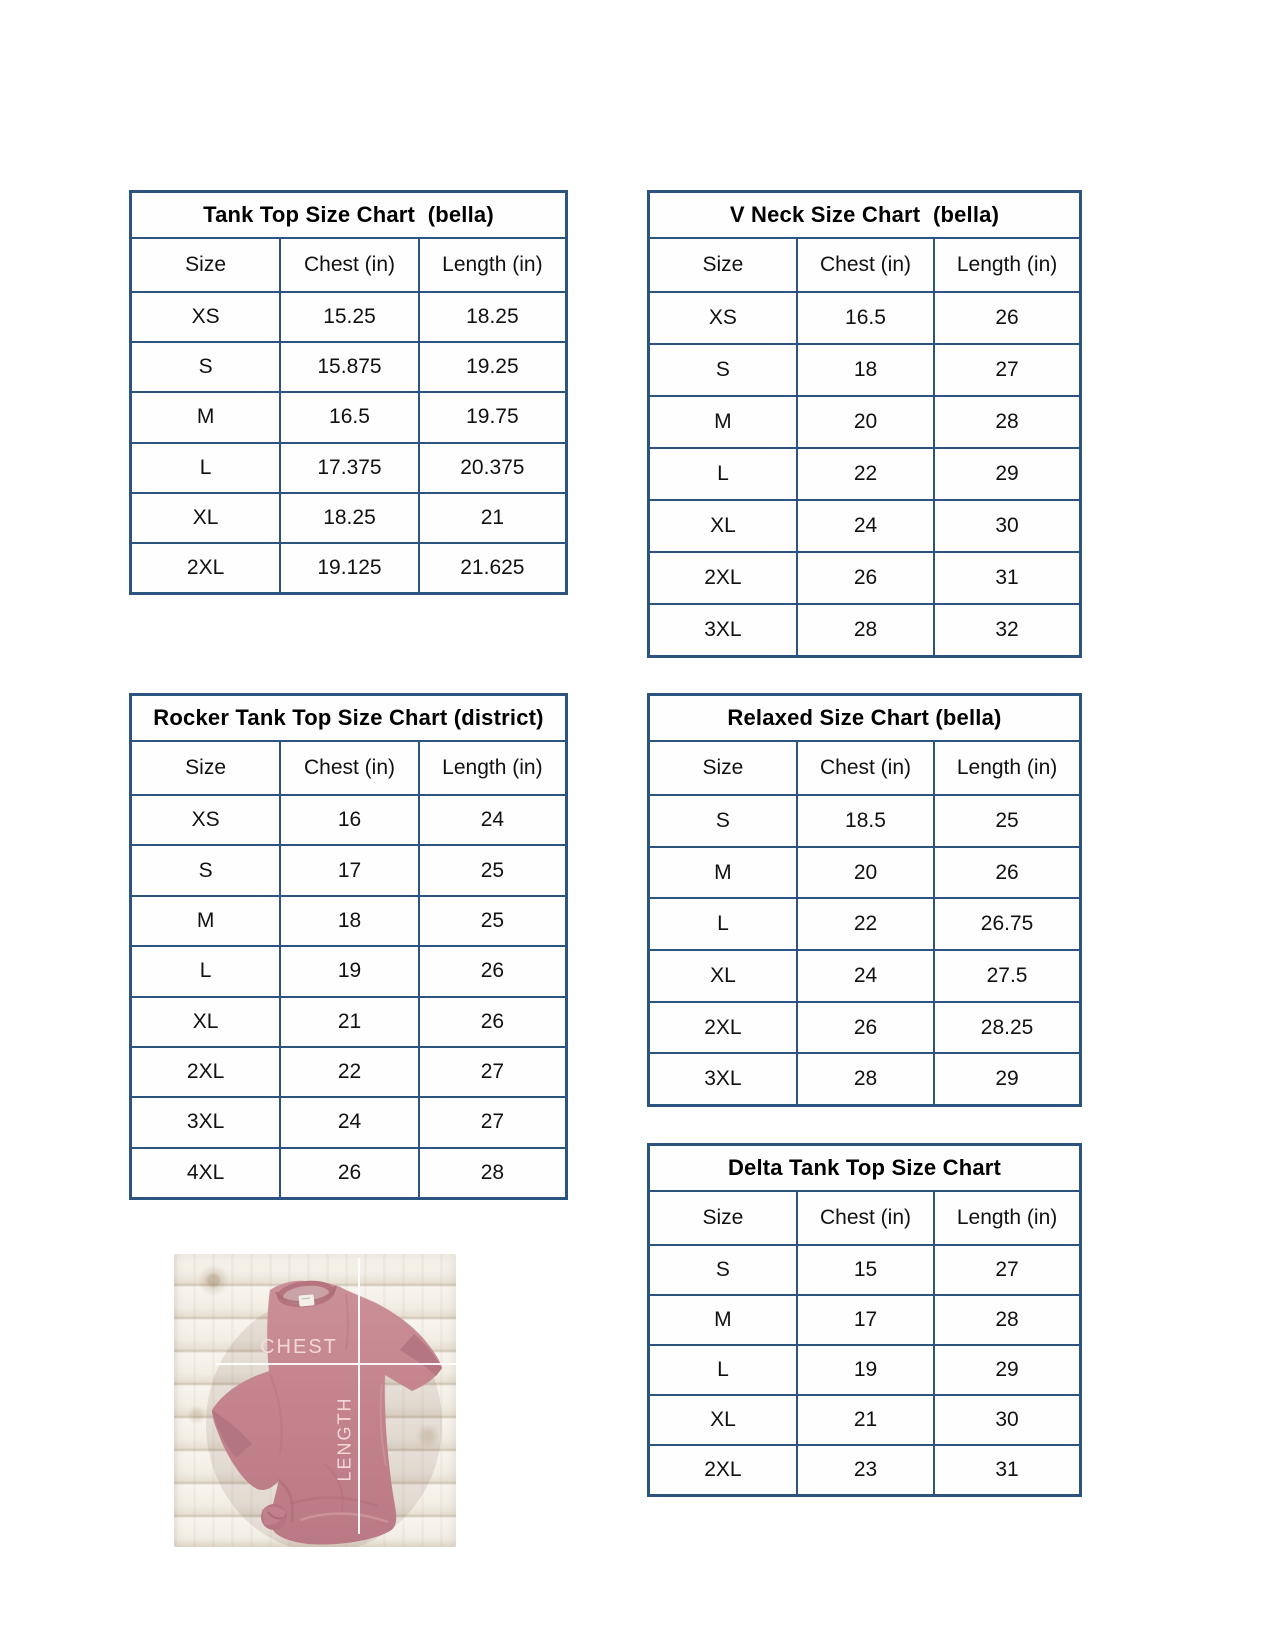 The width and height of the screenshot is (1275, 1650). Describe the element at coordinates (299, 1347) in the screenshot. I see `chest-label: CHEST` at that location.